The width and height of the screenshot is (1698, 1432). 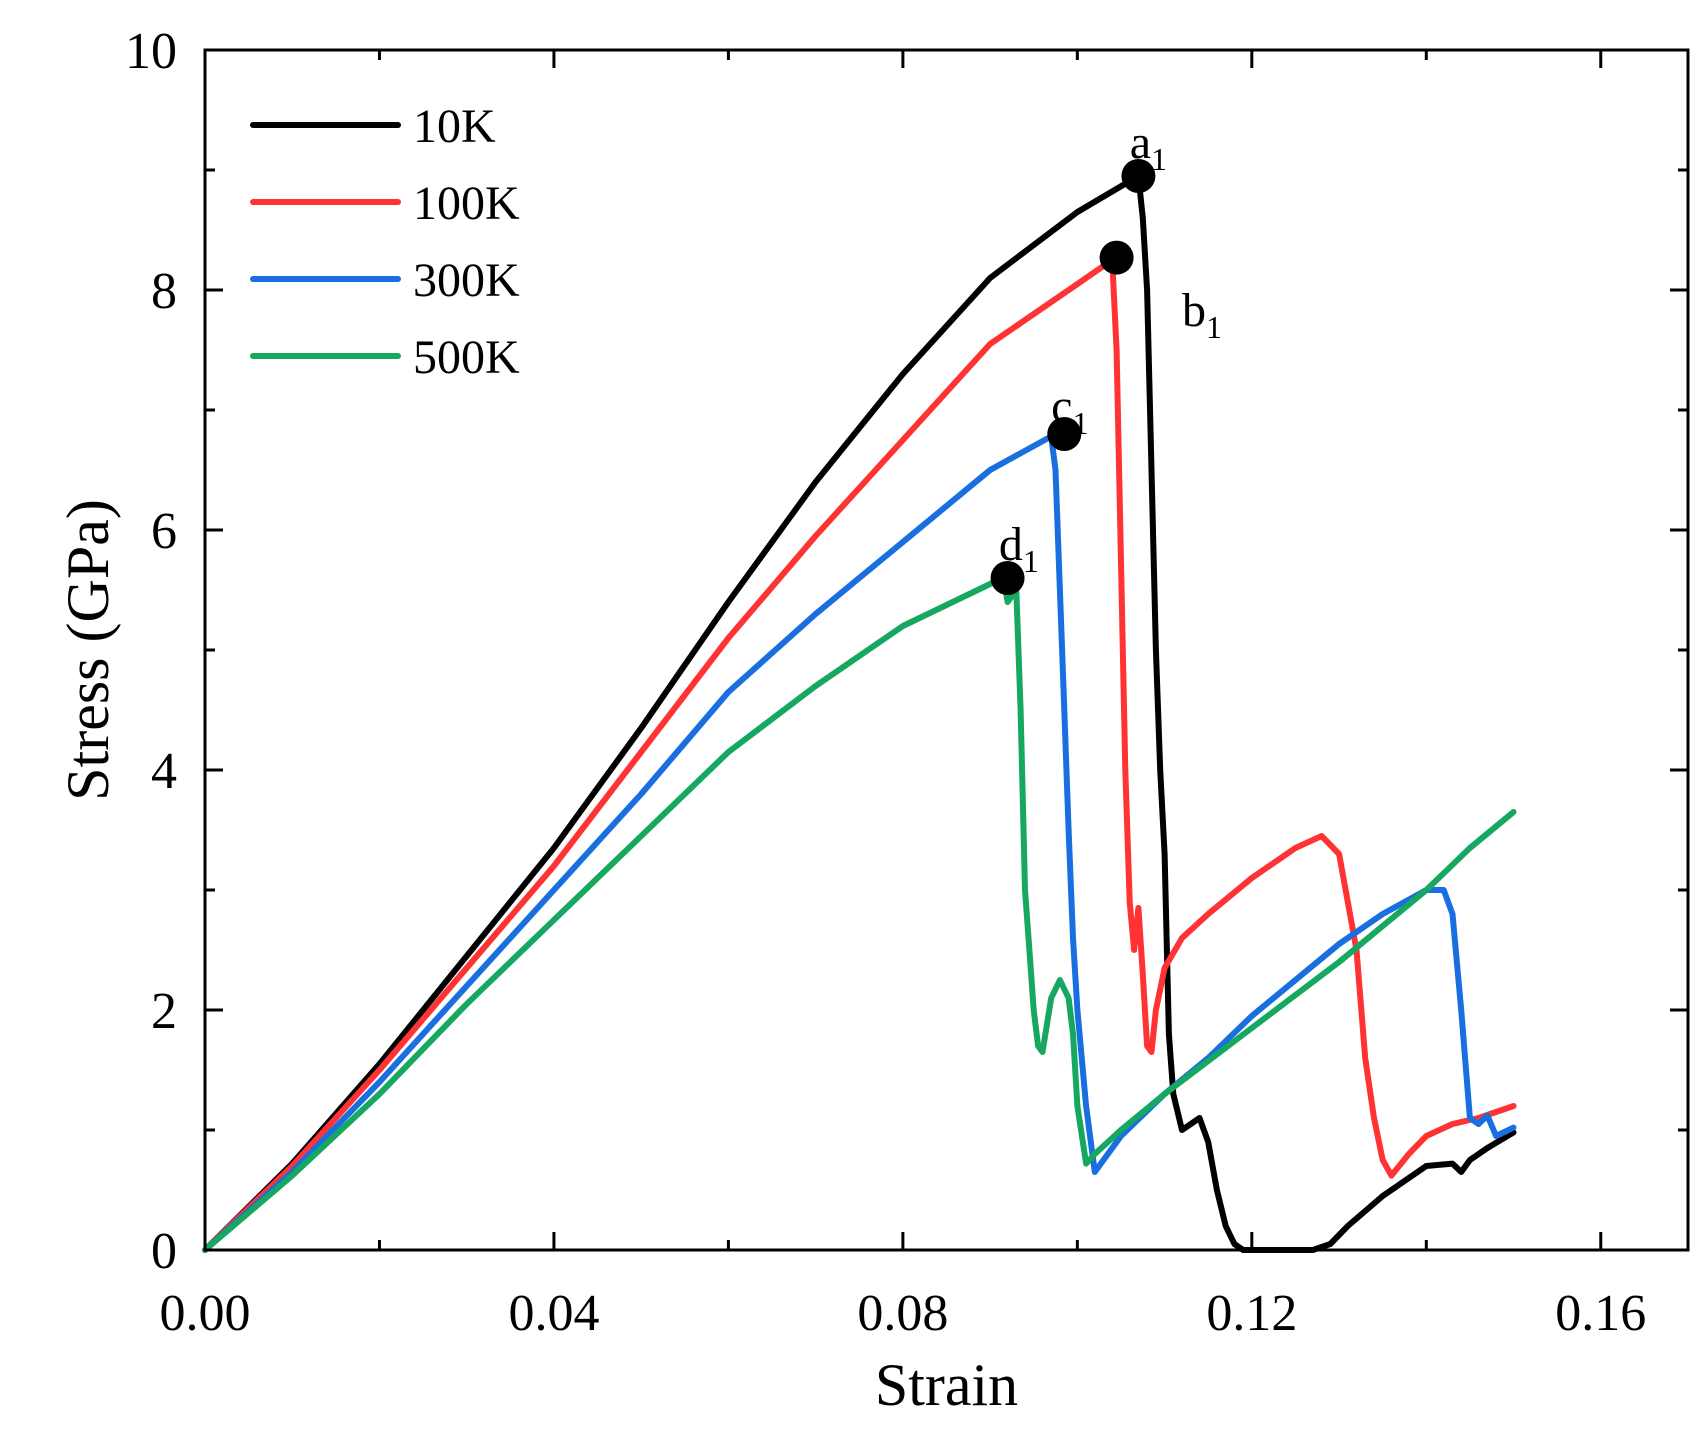 What do you see at coordinates (1600, 1313) in the screenshot?
I see `x-tick-label: 0.16` at bounding box center [1600, 1313].